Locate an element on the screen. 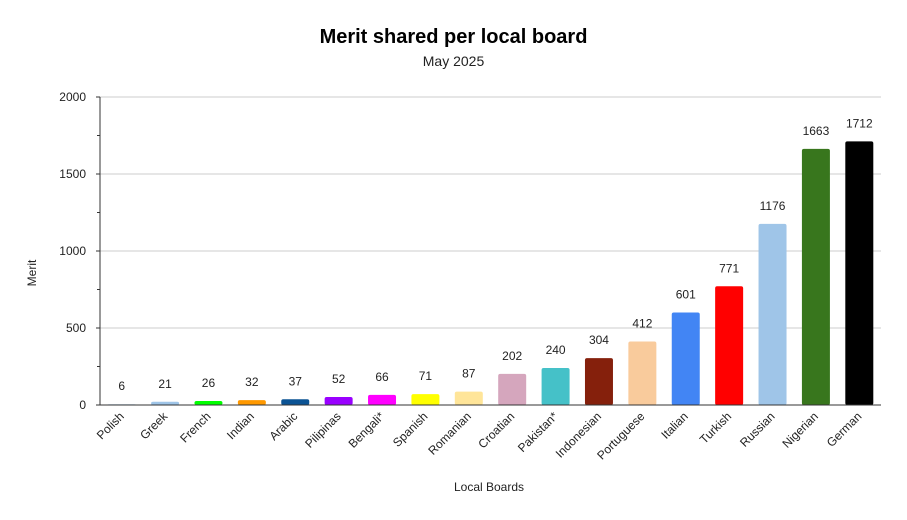 Image resolution: width=907 pixels, height=520 pixels. data-label: 240 is located at coordinates (556, 350).